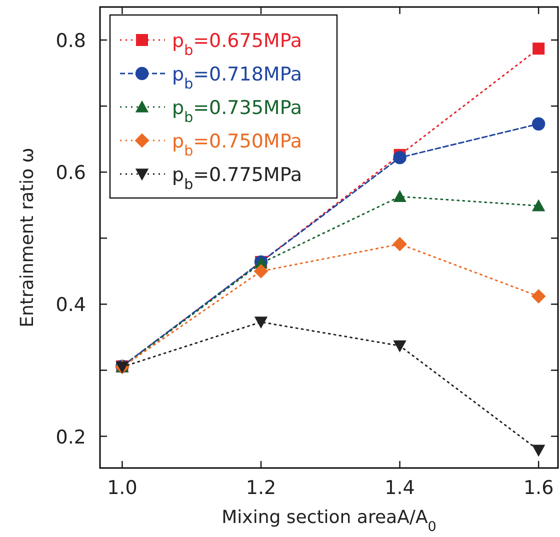 The image size is (560, 537). I want to click on x-tick-label: 1.0, so click(122, 488).